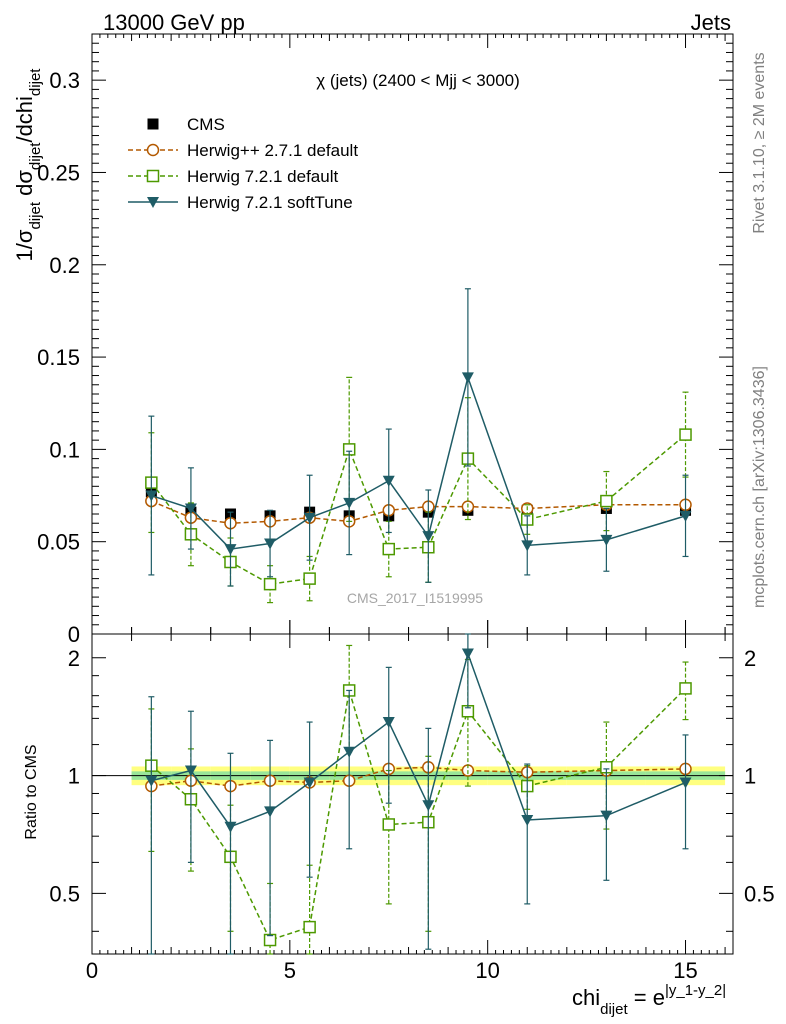 This screenshot has width=786, height=1024. Describe the element at coordinates (262, 176) in the screenshot. I see `legend-label: Herwig 7.2.1 default` at that location.